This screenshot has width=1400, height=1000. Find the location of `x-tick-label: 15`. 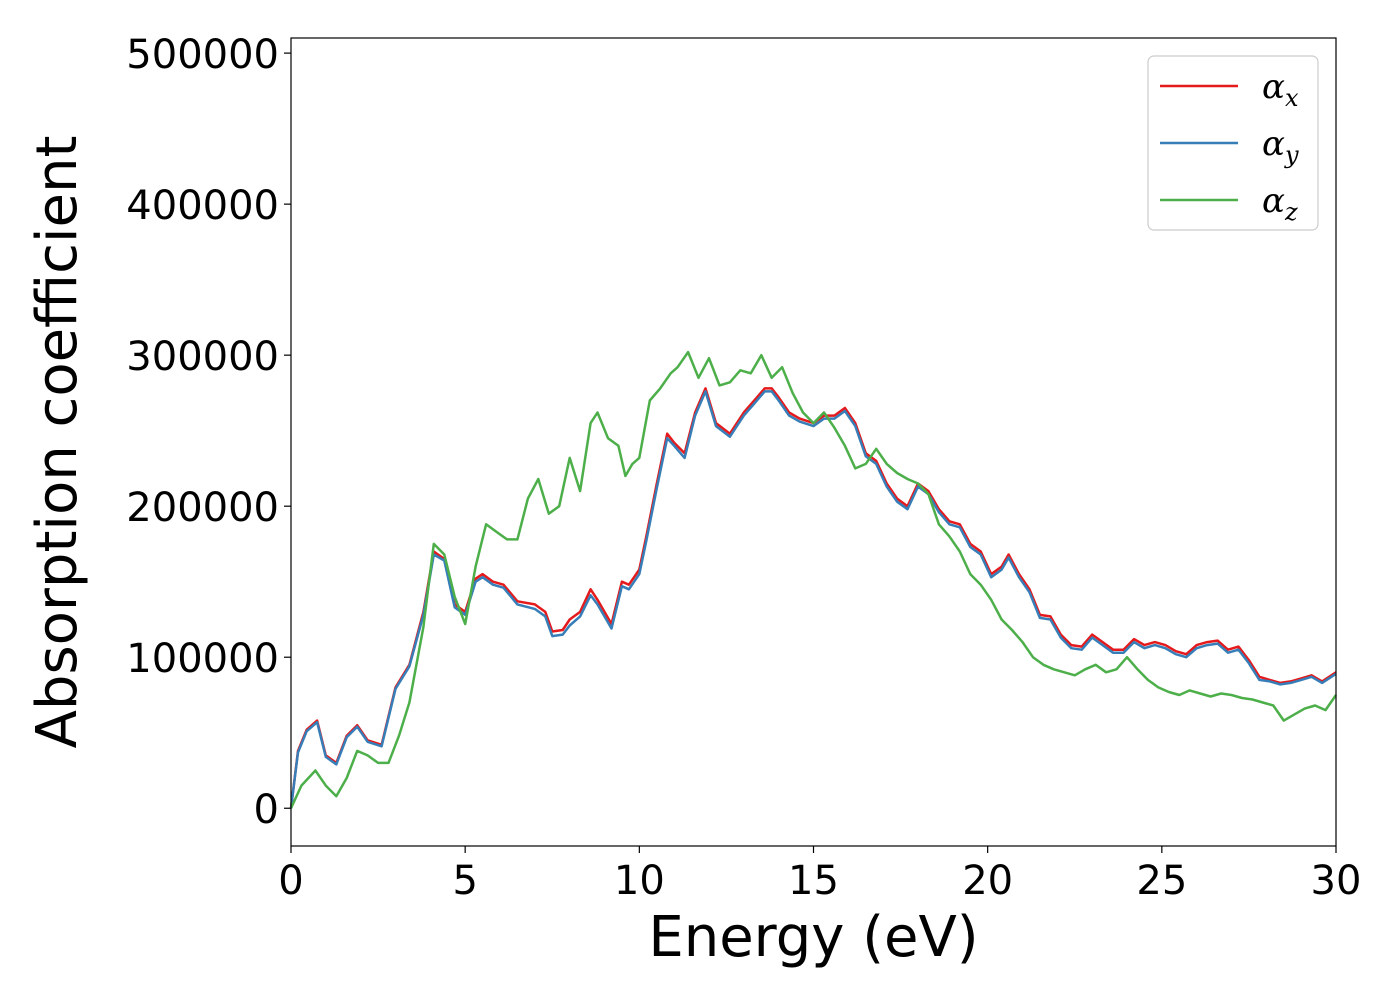

x-tick-label: 15 is located at coordinates (813, 881).